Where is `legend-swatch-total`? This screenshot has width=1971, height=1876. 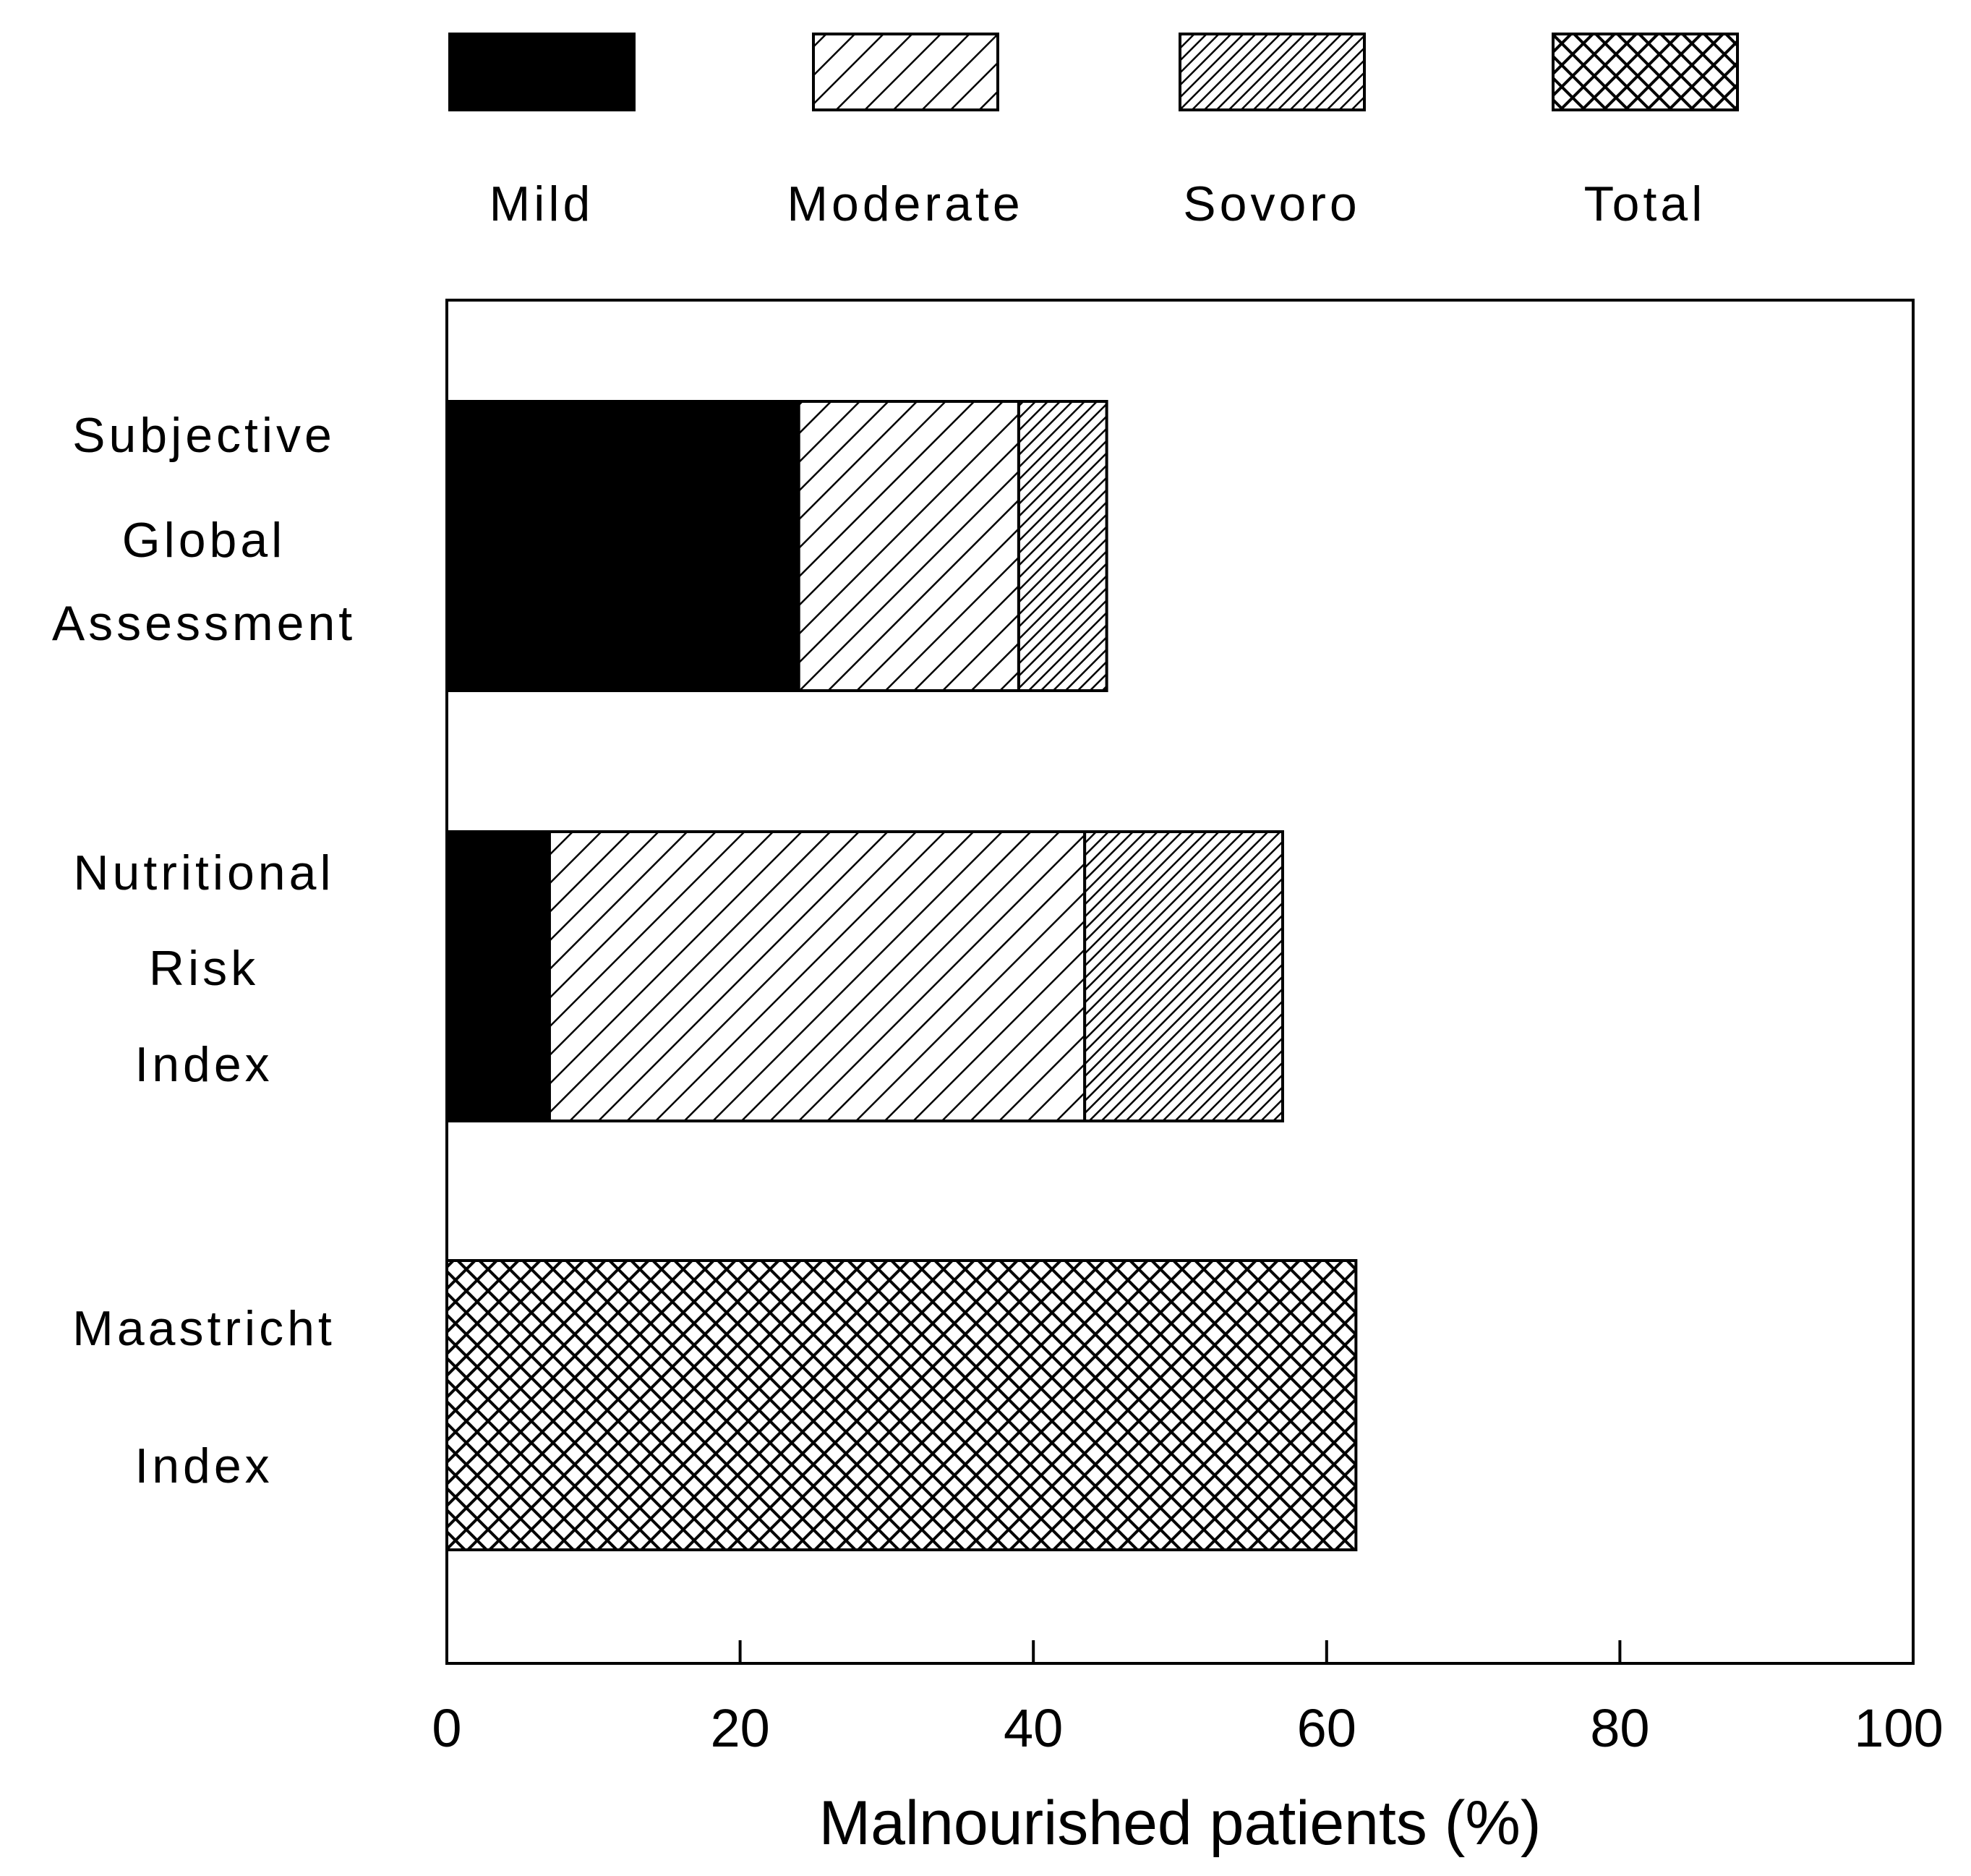
legend-swatch-total is located at coordinates (1645, 72).